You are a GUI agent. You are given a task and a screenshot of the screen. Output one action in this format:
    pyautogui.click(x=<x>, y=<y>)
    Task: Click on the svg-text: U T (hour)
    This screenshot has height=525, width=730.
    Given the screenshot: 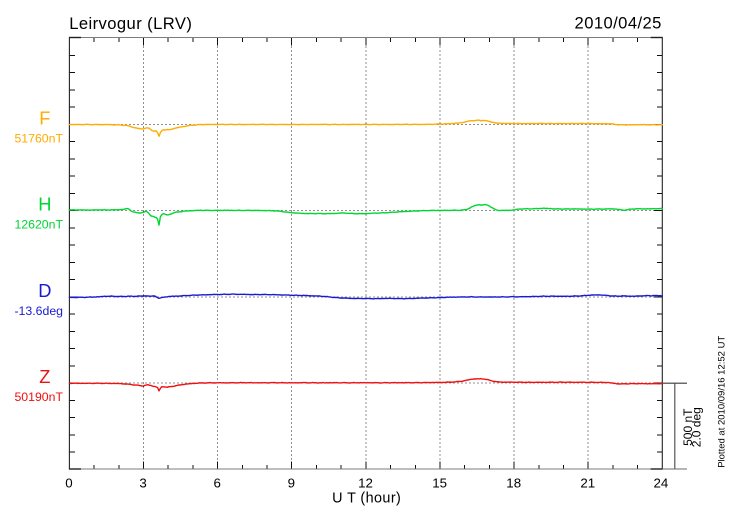 What is the action you would take?
    pyautogui.click(x=366, y=499)
    